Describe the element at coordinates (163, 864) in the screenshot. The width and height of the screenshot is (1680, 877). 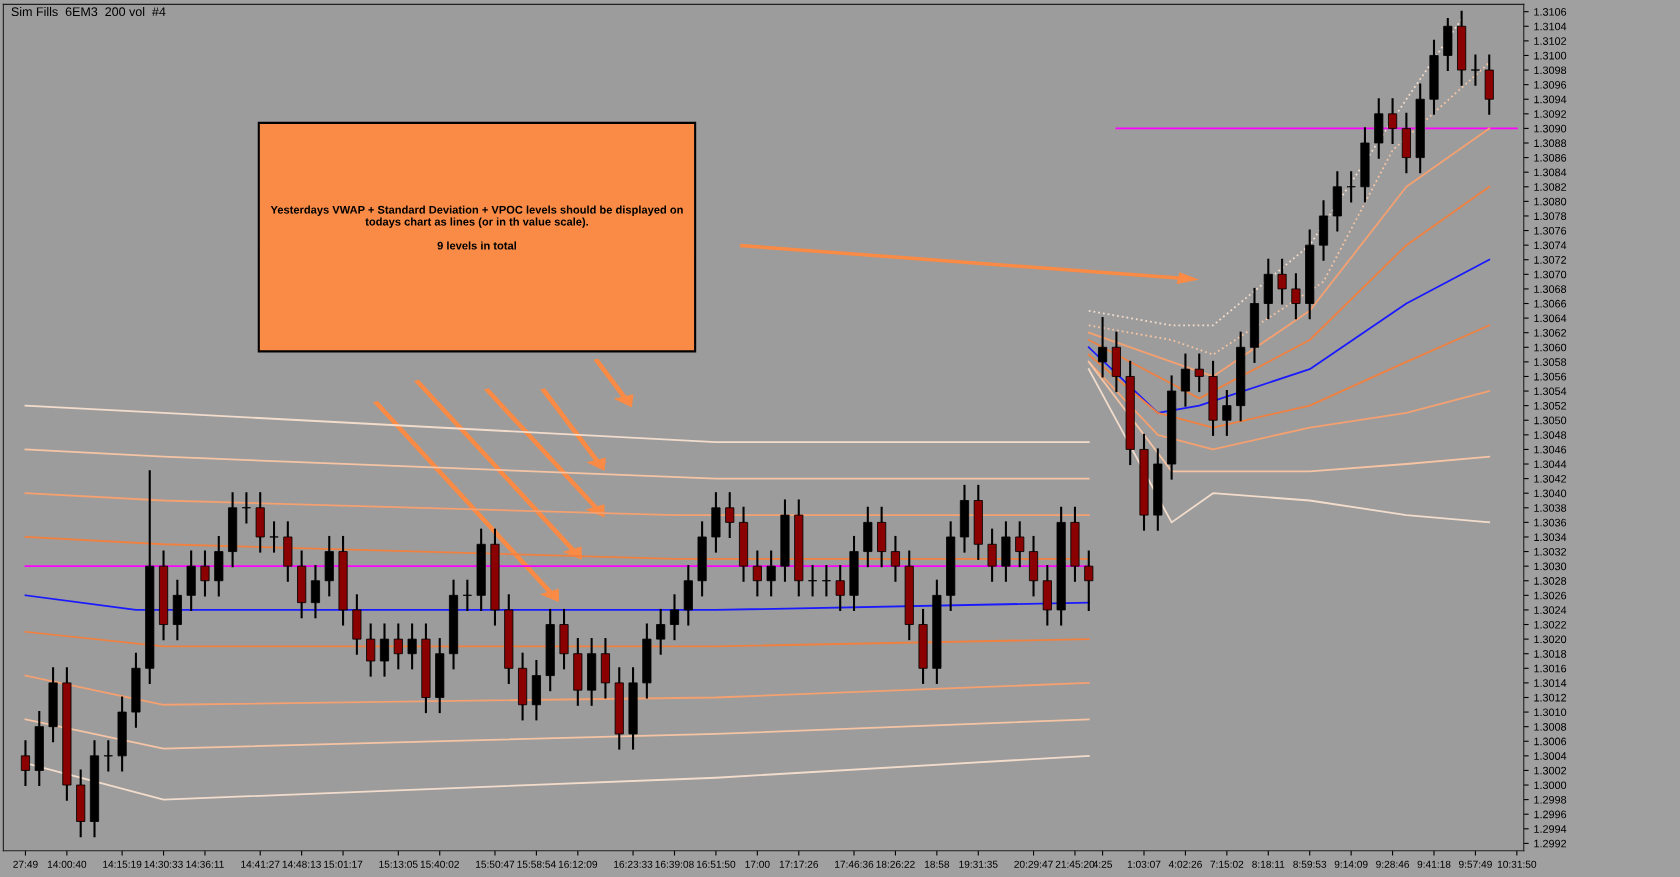
I see `x-tick-label: 14:30:33` at that location.